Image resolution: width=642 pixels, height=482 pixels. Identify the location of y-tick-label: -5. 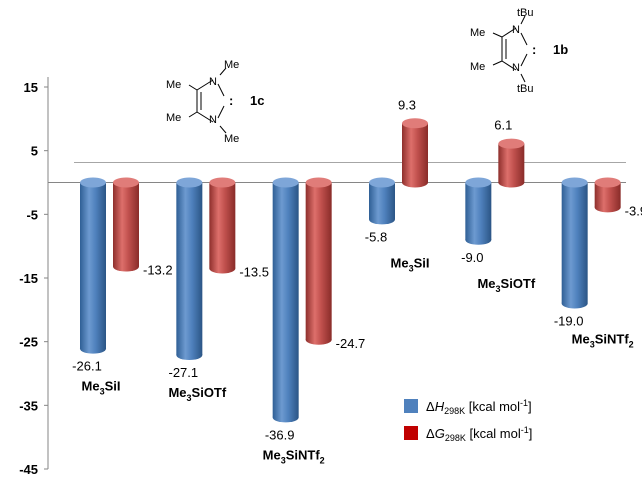
(32, 214).